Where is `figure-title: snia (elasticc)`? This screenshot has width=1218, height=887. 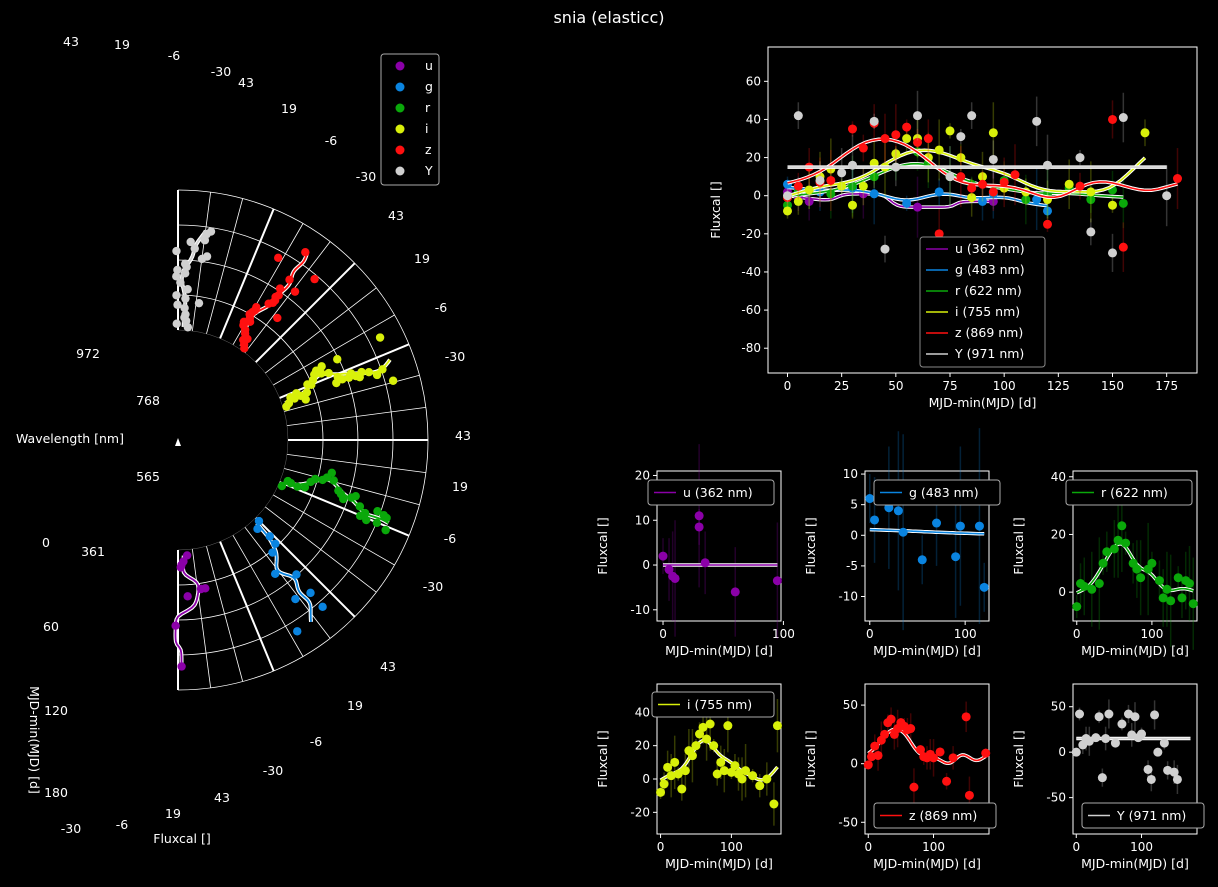
figure-title: snia (elasticc) is located at coordinates (609, 17).